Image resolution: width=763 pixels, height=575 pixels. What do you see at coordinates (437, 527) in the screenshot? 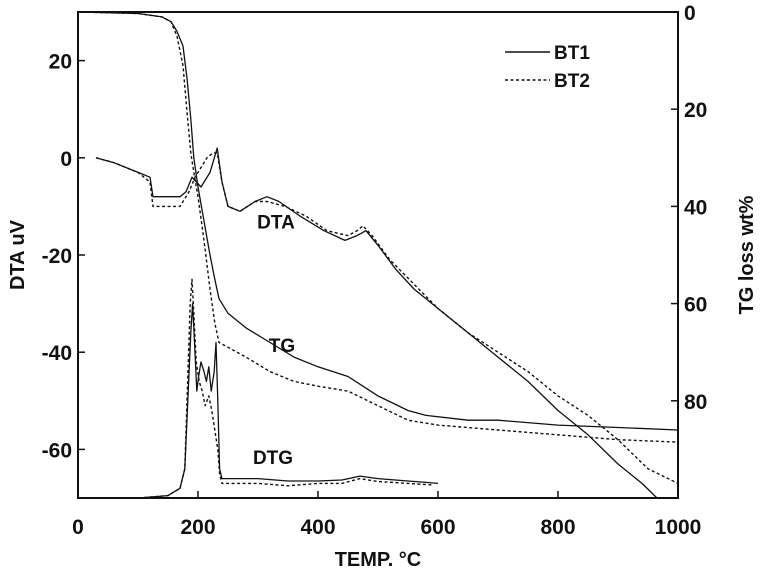
I see `x-tick-label: 600` at bounding box center [437, 527].